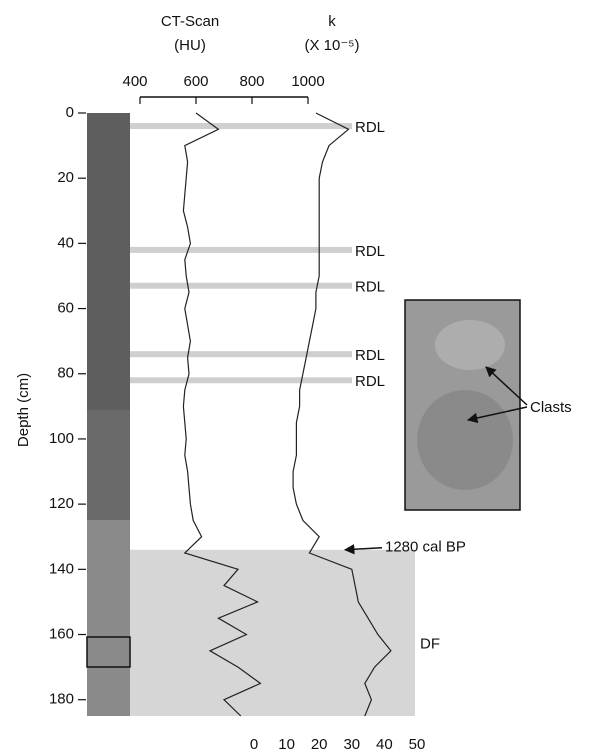 The image size is (607, 756). What do you see at coordinates (251, 81) in the screenshot?
I see `x-tick-label: 800` at bounding box center [251, 81].